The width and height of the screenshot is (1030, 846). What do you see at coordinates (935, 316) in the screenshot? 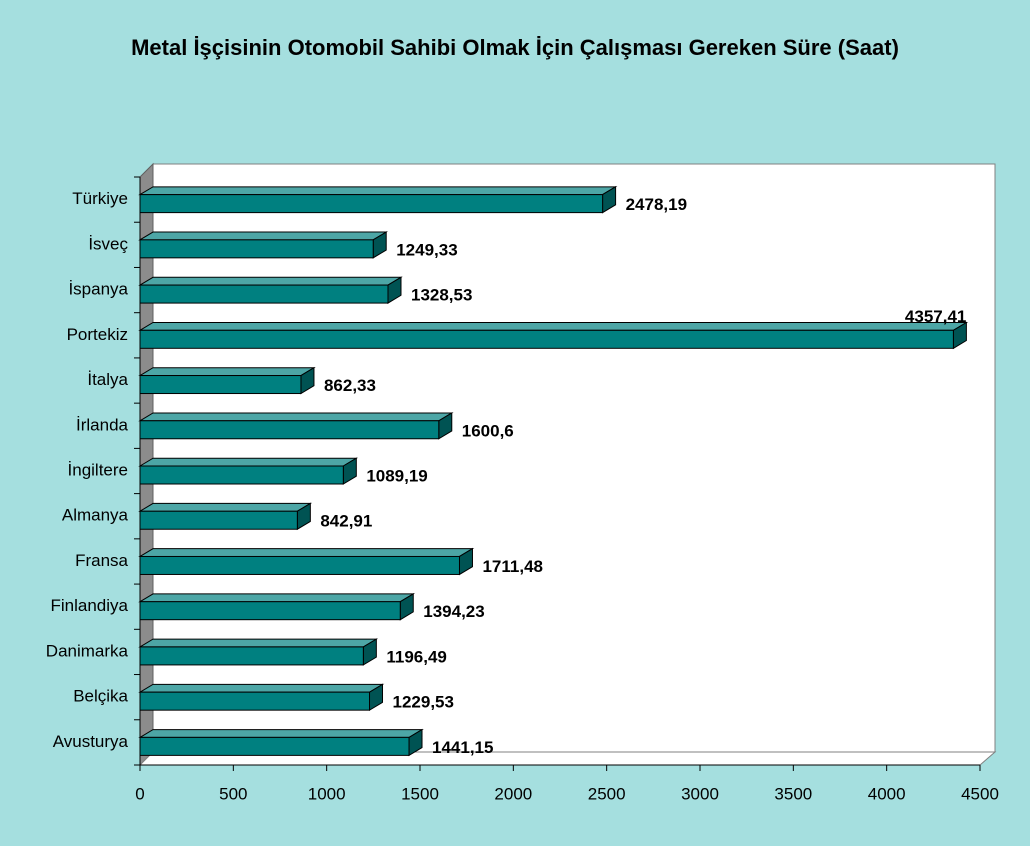
I see `value-label: 4357,41` at bounding box center [935, 316].